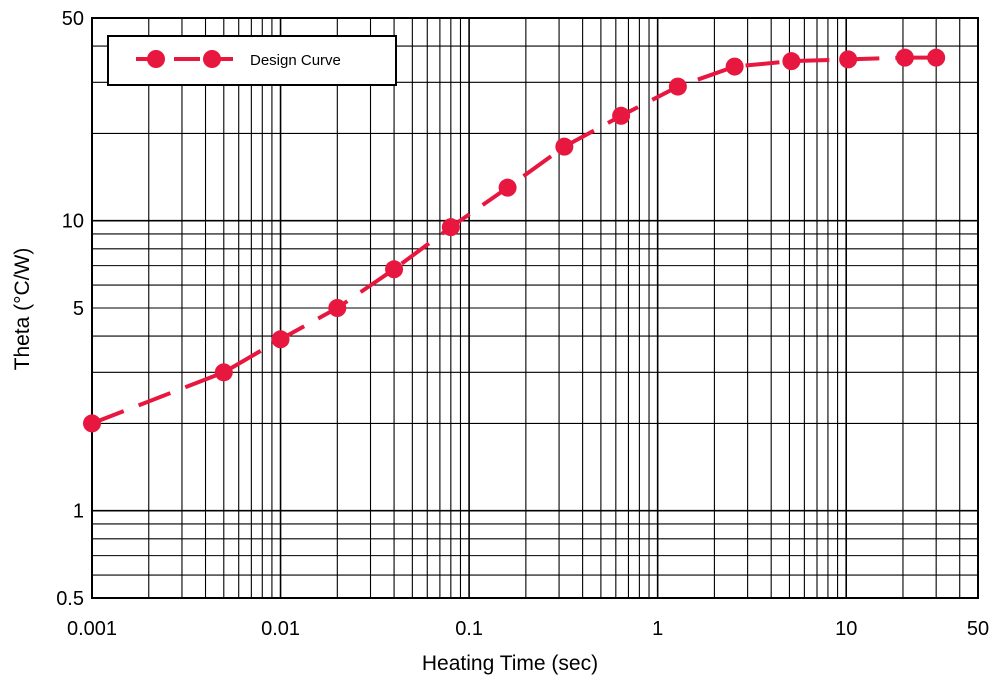 The image size is (995, 682). Describe the element at coordinates (22, 309) in the screenshot. I see `y-axis-label: Theta (°C/W)` at that location.